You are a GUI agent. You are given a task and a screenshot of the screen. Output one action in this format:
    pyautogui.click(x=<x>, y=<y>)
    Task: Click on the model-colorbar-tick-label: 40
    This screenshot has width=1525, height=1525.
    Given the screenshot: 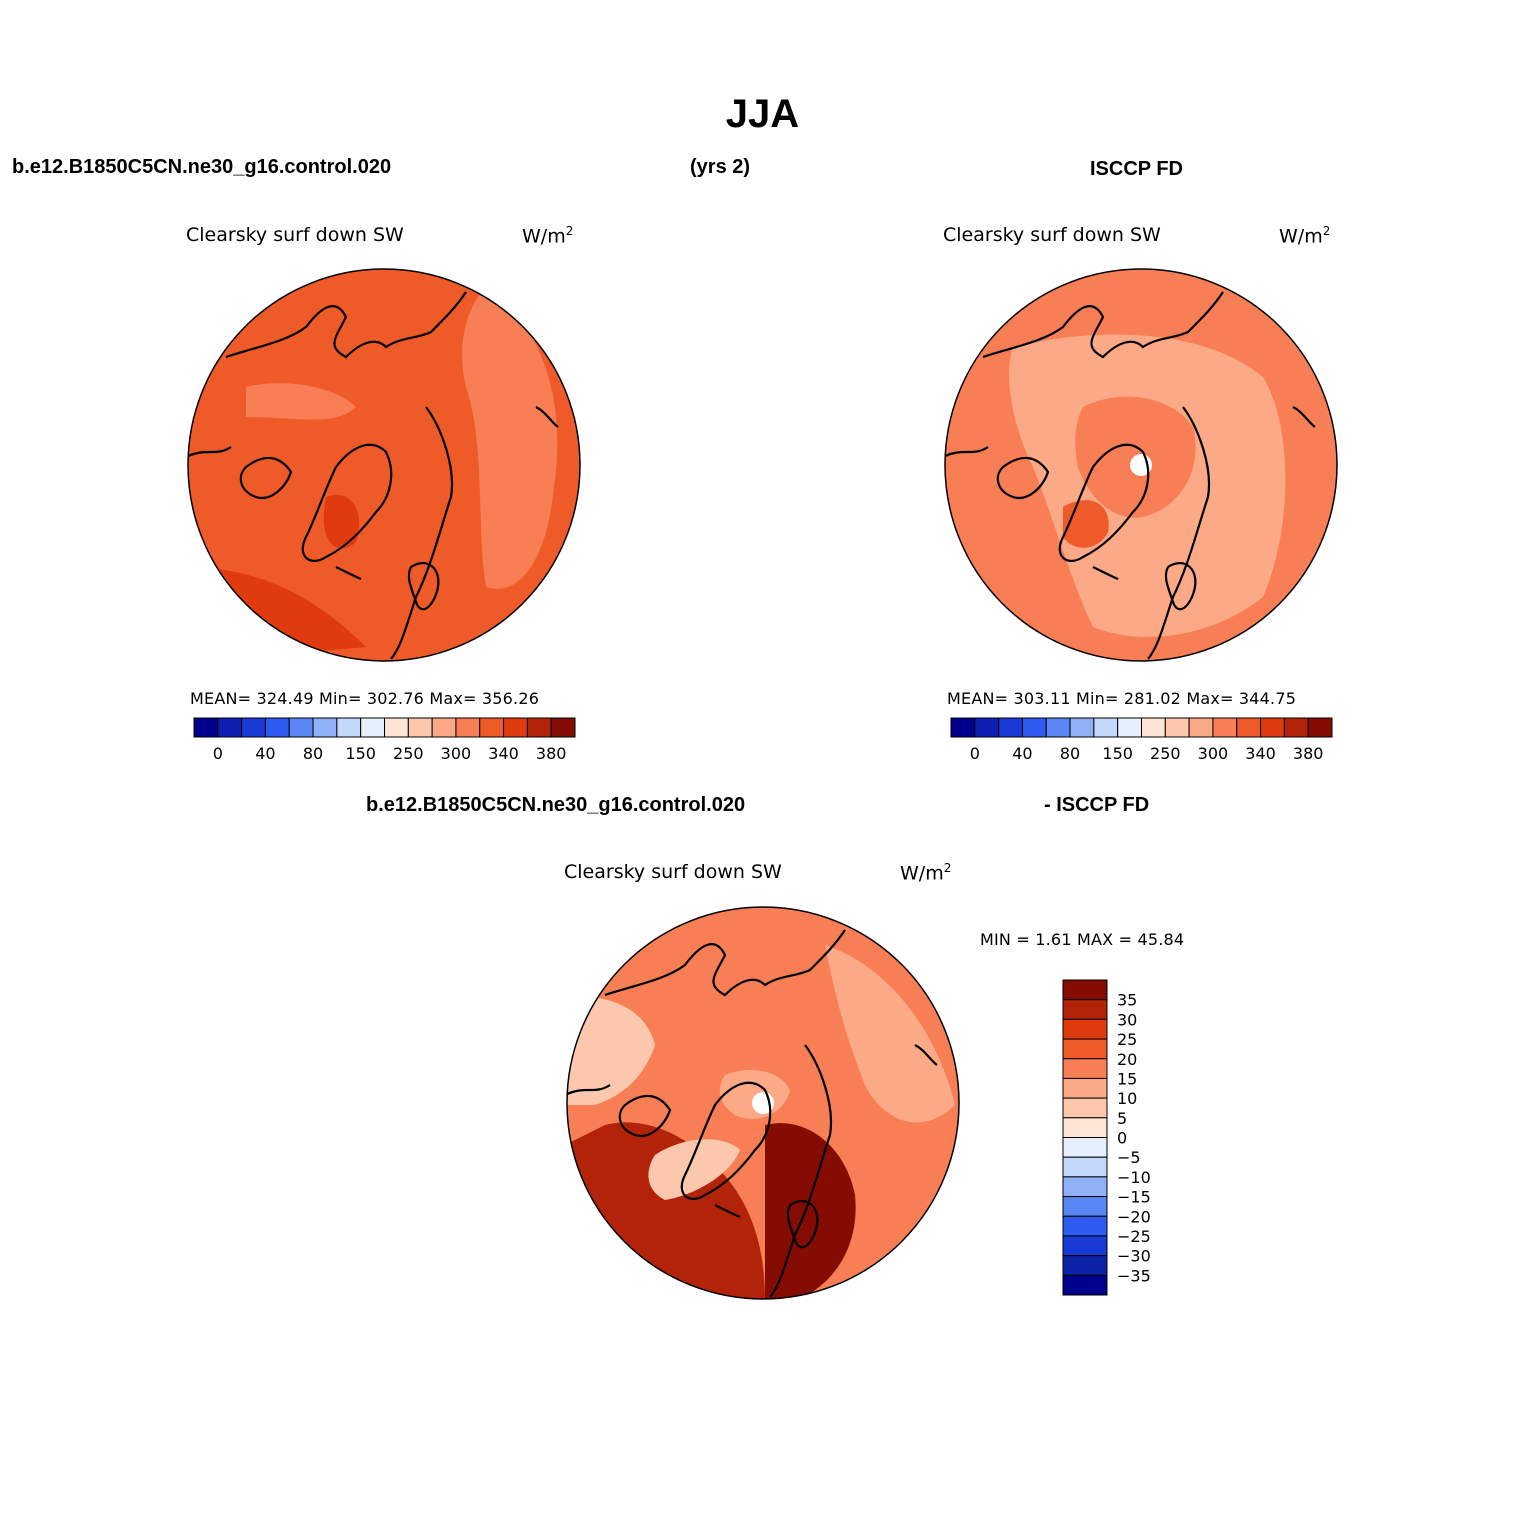 What is the action you would take?
    pyautogui.click(x=265, y=753)
    